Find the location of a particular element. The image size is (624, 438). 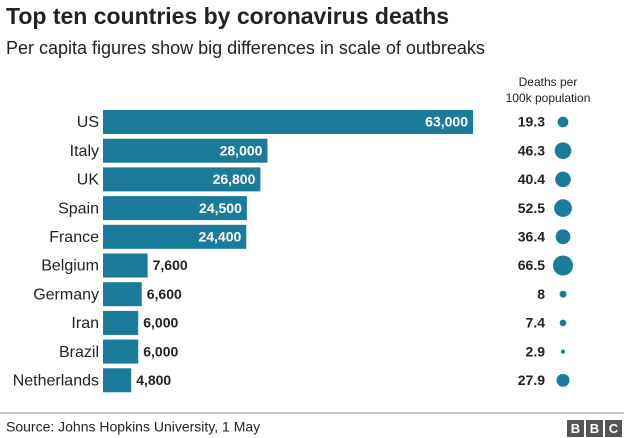

category-label: France is located at coordinates (74, 237).